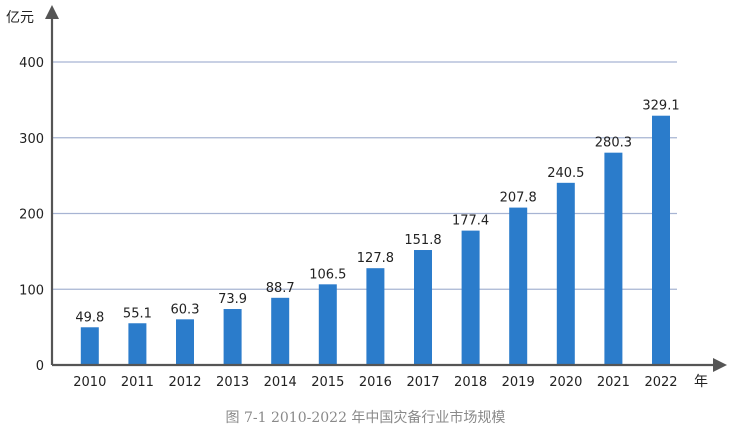  Describe the element at coordinates (280, 288) in the screenshot. I see `data-label: 88.7` at that location.